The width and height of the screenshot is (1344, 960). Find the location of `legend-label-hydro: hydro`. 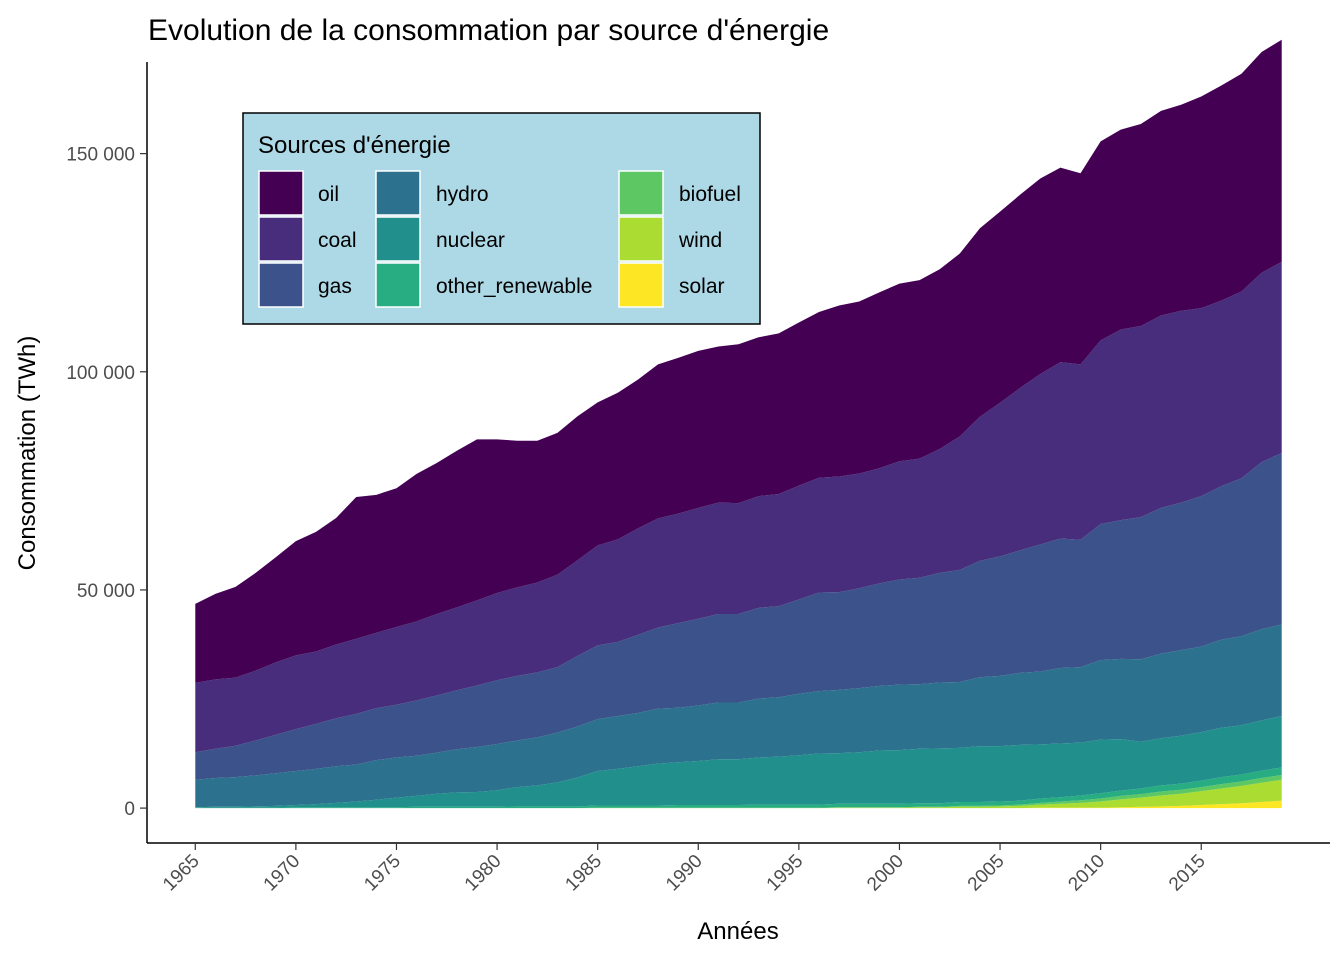

legend-label-hydro: hydro is located at coordinates (462, 194).